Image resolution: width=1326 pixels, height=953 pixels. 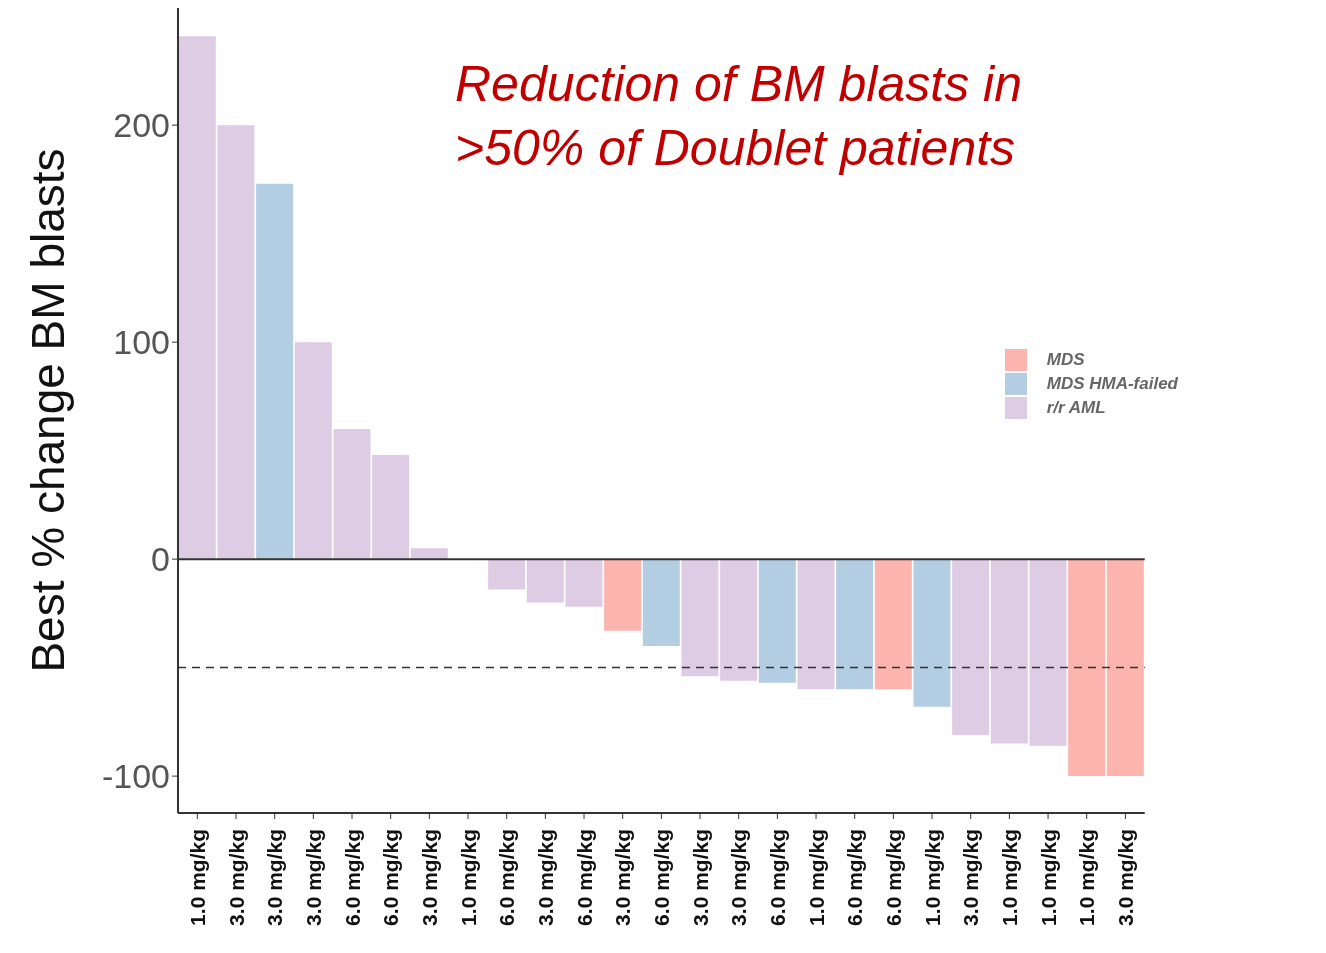 I want to click on y-tick-label: -100, so click(x=135, y=776).